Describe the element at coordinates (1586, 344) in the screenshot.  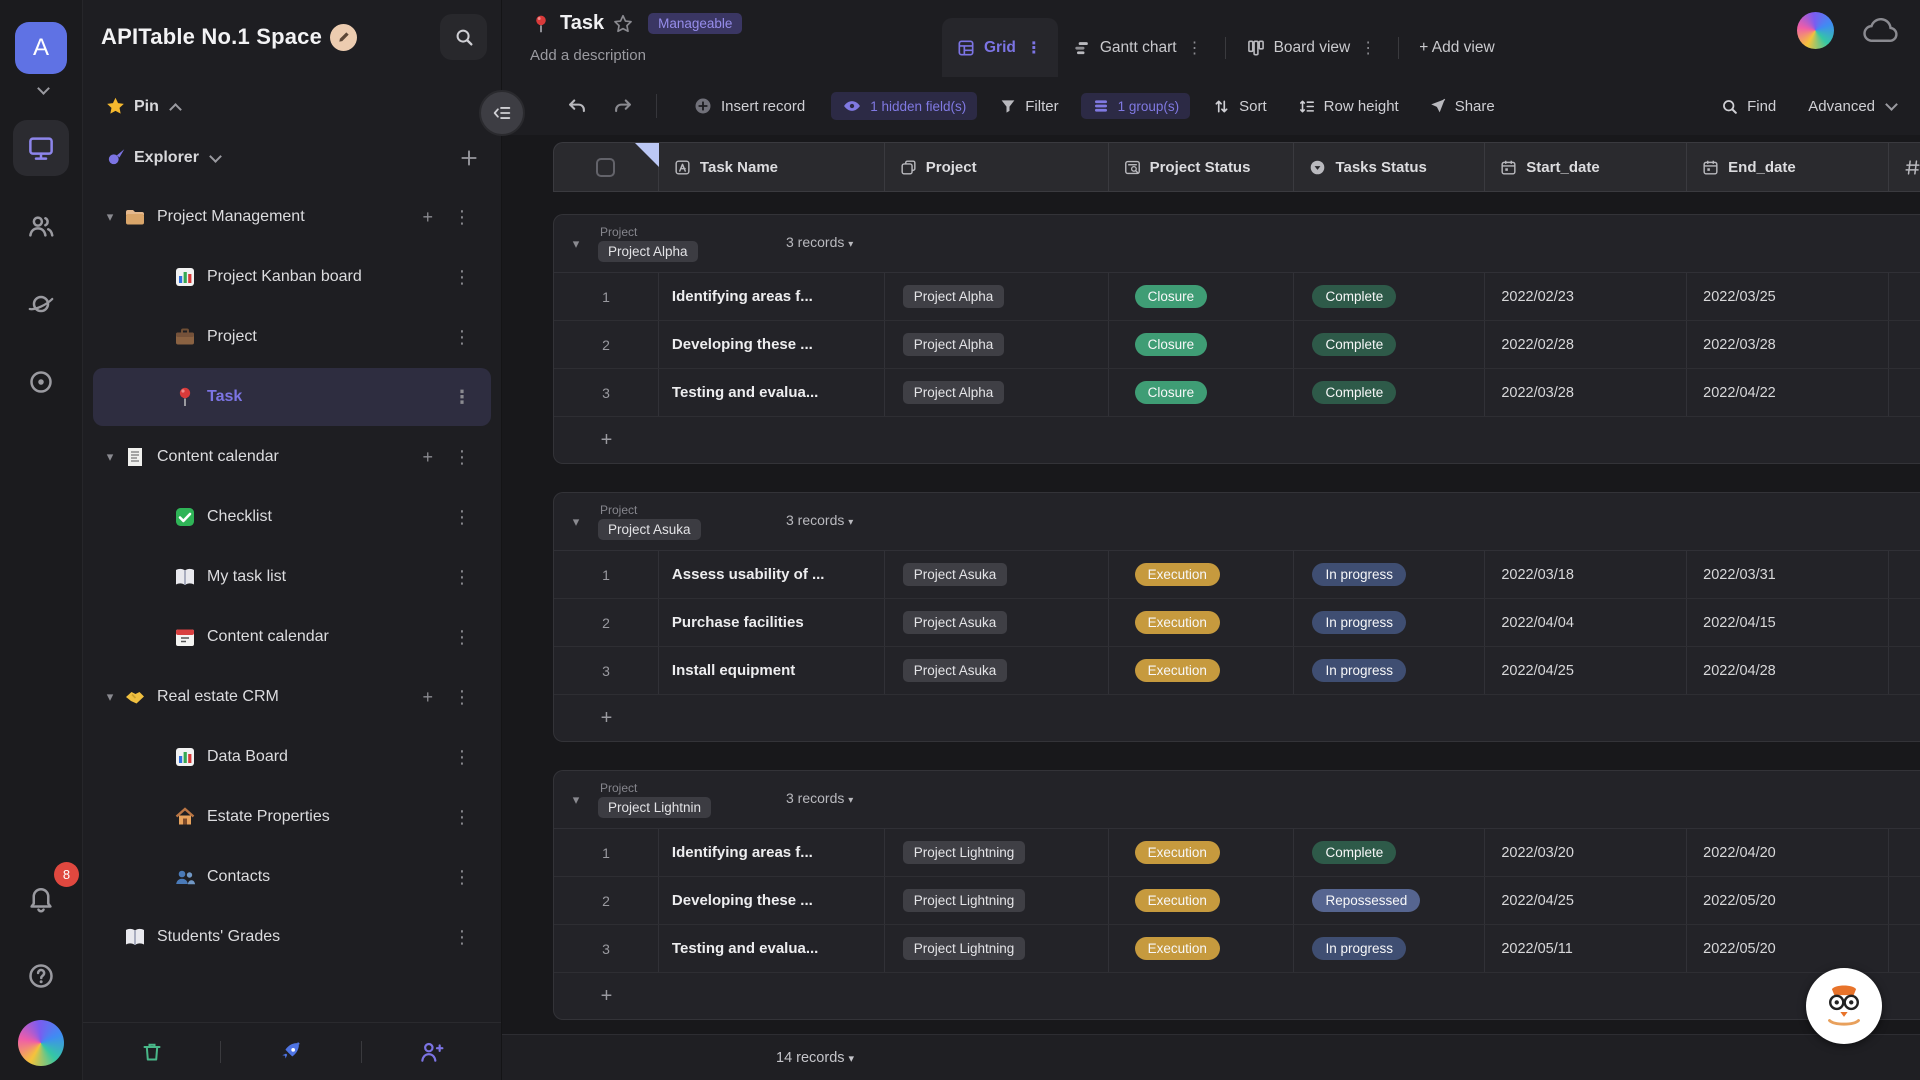
I see `cell-start-date: 2022/02/28` at that location.